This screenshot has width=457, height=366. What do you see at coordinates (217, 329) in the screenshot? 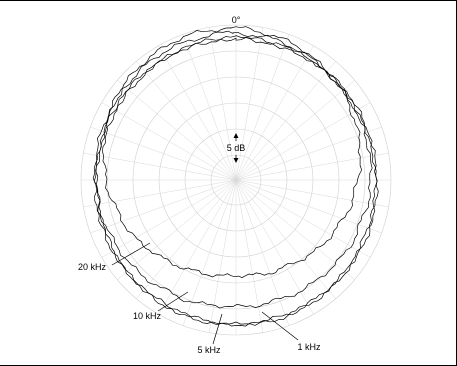
I see `callout-line-5-khz` at bounding box center [217, 329].